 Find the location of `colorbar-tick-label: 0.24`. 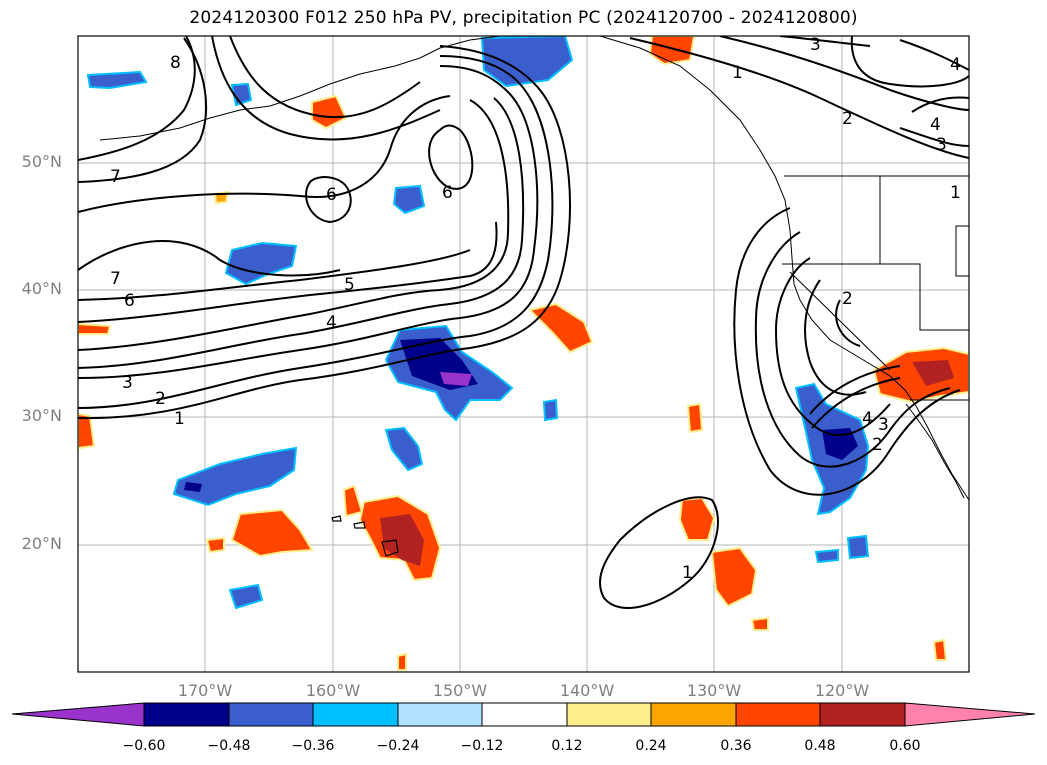

colorbar-tick-label: 0.24 is located at coordinates (651, 746).